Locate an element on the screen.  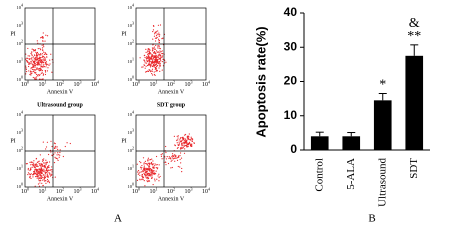
tick-label: 10² is located at coordinates (20, 149).